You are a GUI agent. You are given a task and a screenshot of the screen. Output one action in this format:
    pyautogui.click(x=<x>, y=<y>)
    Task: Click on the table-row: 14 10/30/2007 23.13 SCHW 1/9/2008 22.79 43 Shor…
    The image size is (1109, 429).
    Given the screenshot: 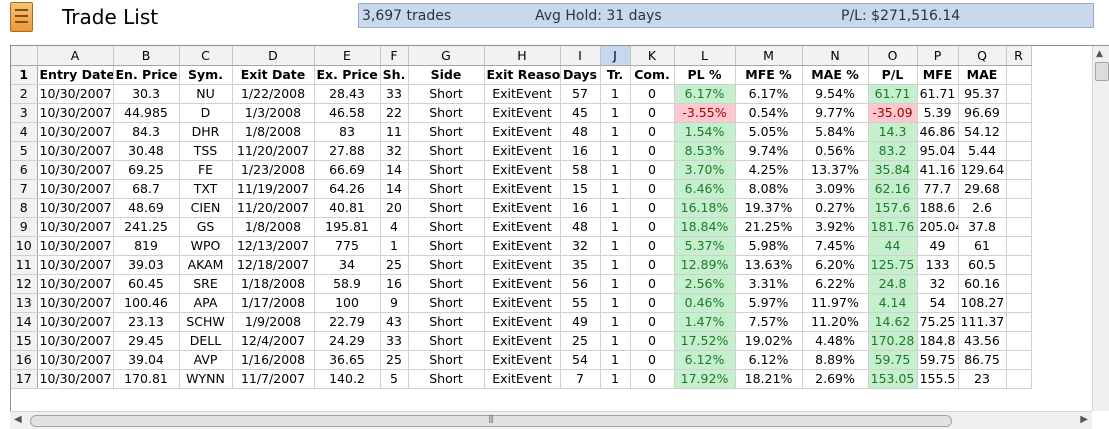 What is the action you would take?
    pyautogui.click(x=521, y=322)
    